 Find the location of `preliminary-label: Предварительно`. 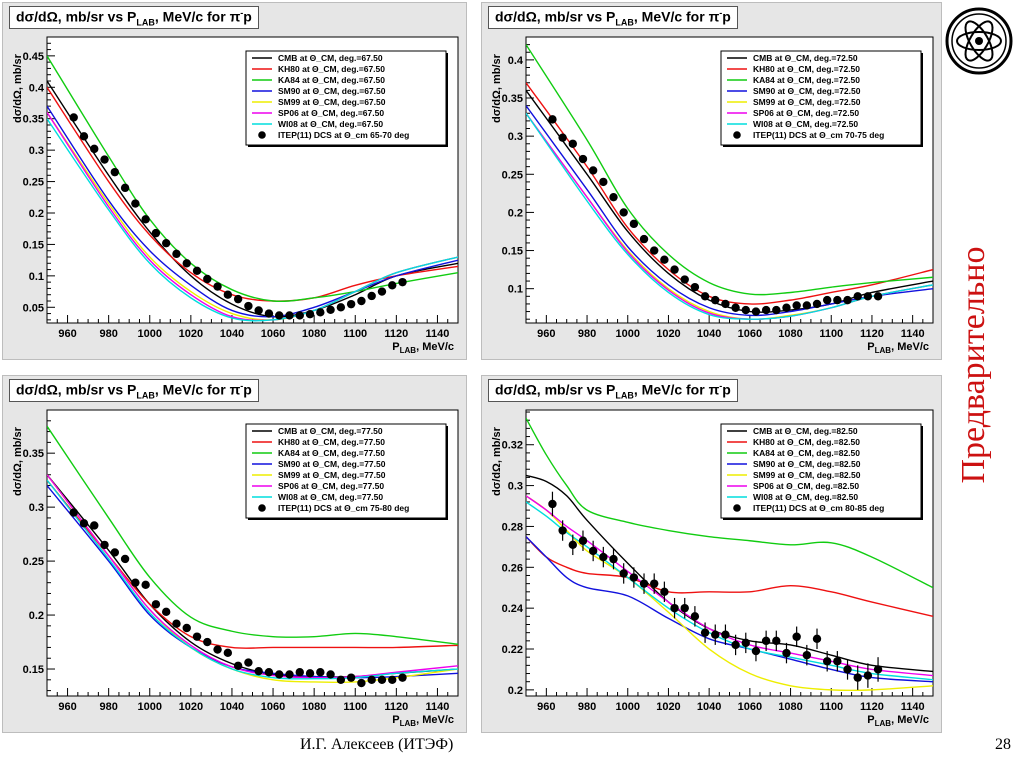

preliminary-label: Предварительно is located at coordinates (974, 365).